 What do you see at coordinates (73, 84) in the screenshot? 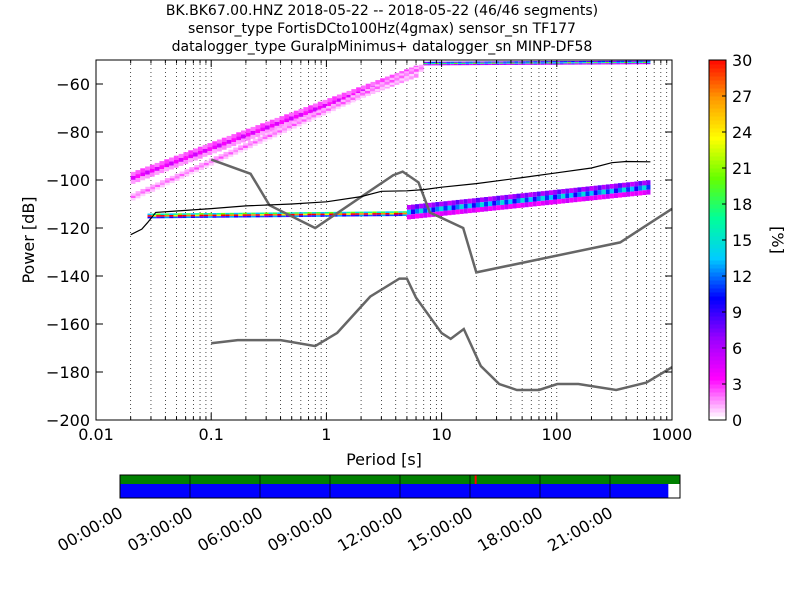
I see `y-tick-label: −60` at bounding box center [73, 84].